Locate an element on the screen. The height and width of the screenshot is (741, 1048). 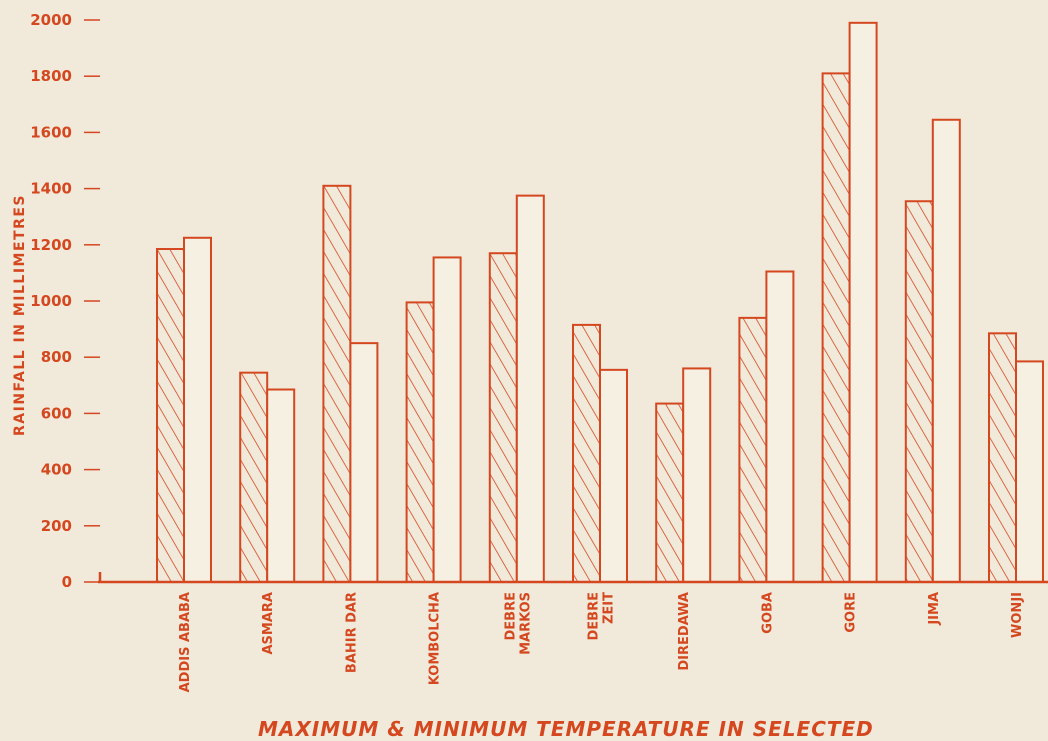
y-tick-label: 2000 is located at coordinates (51, 20).